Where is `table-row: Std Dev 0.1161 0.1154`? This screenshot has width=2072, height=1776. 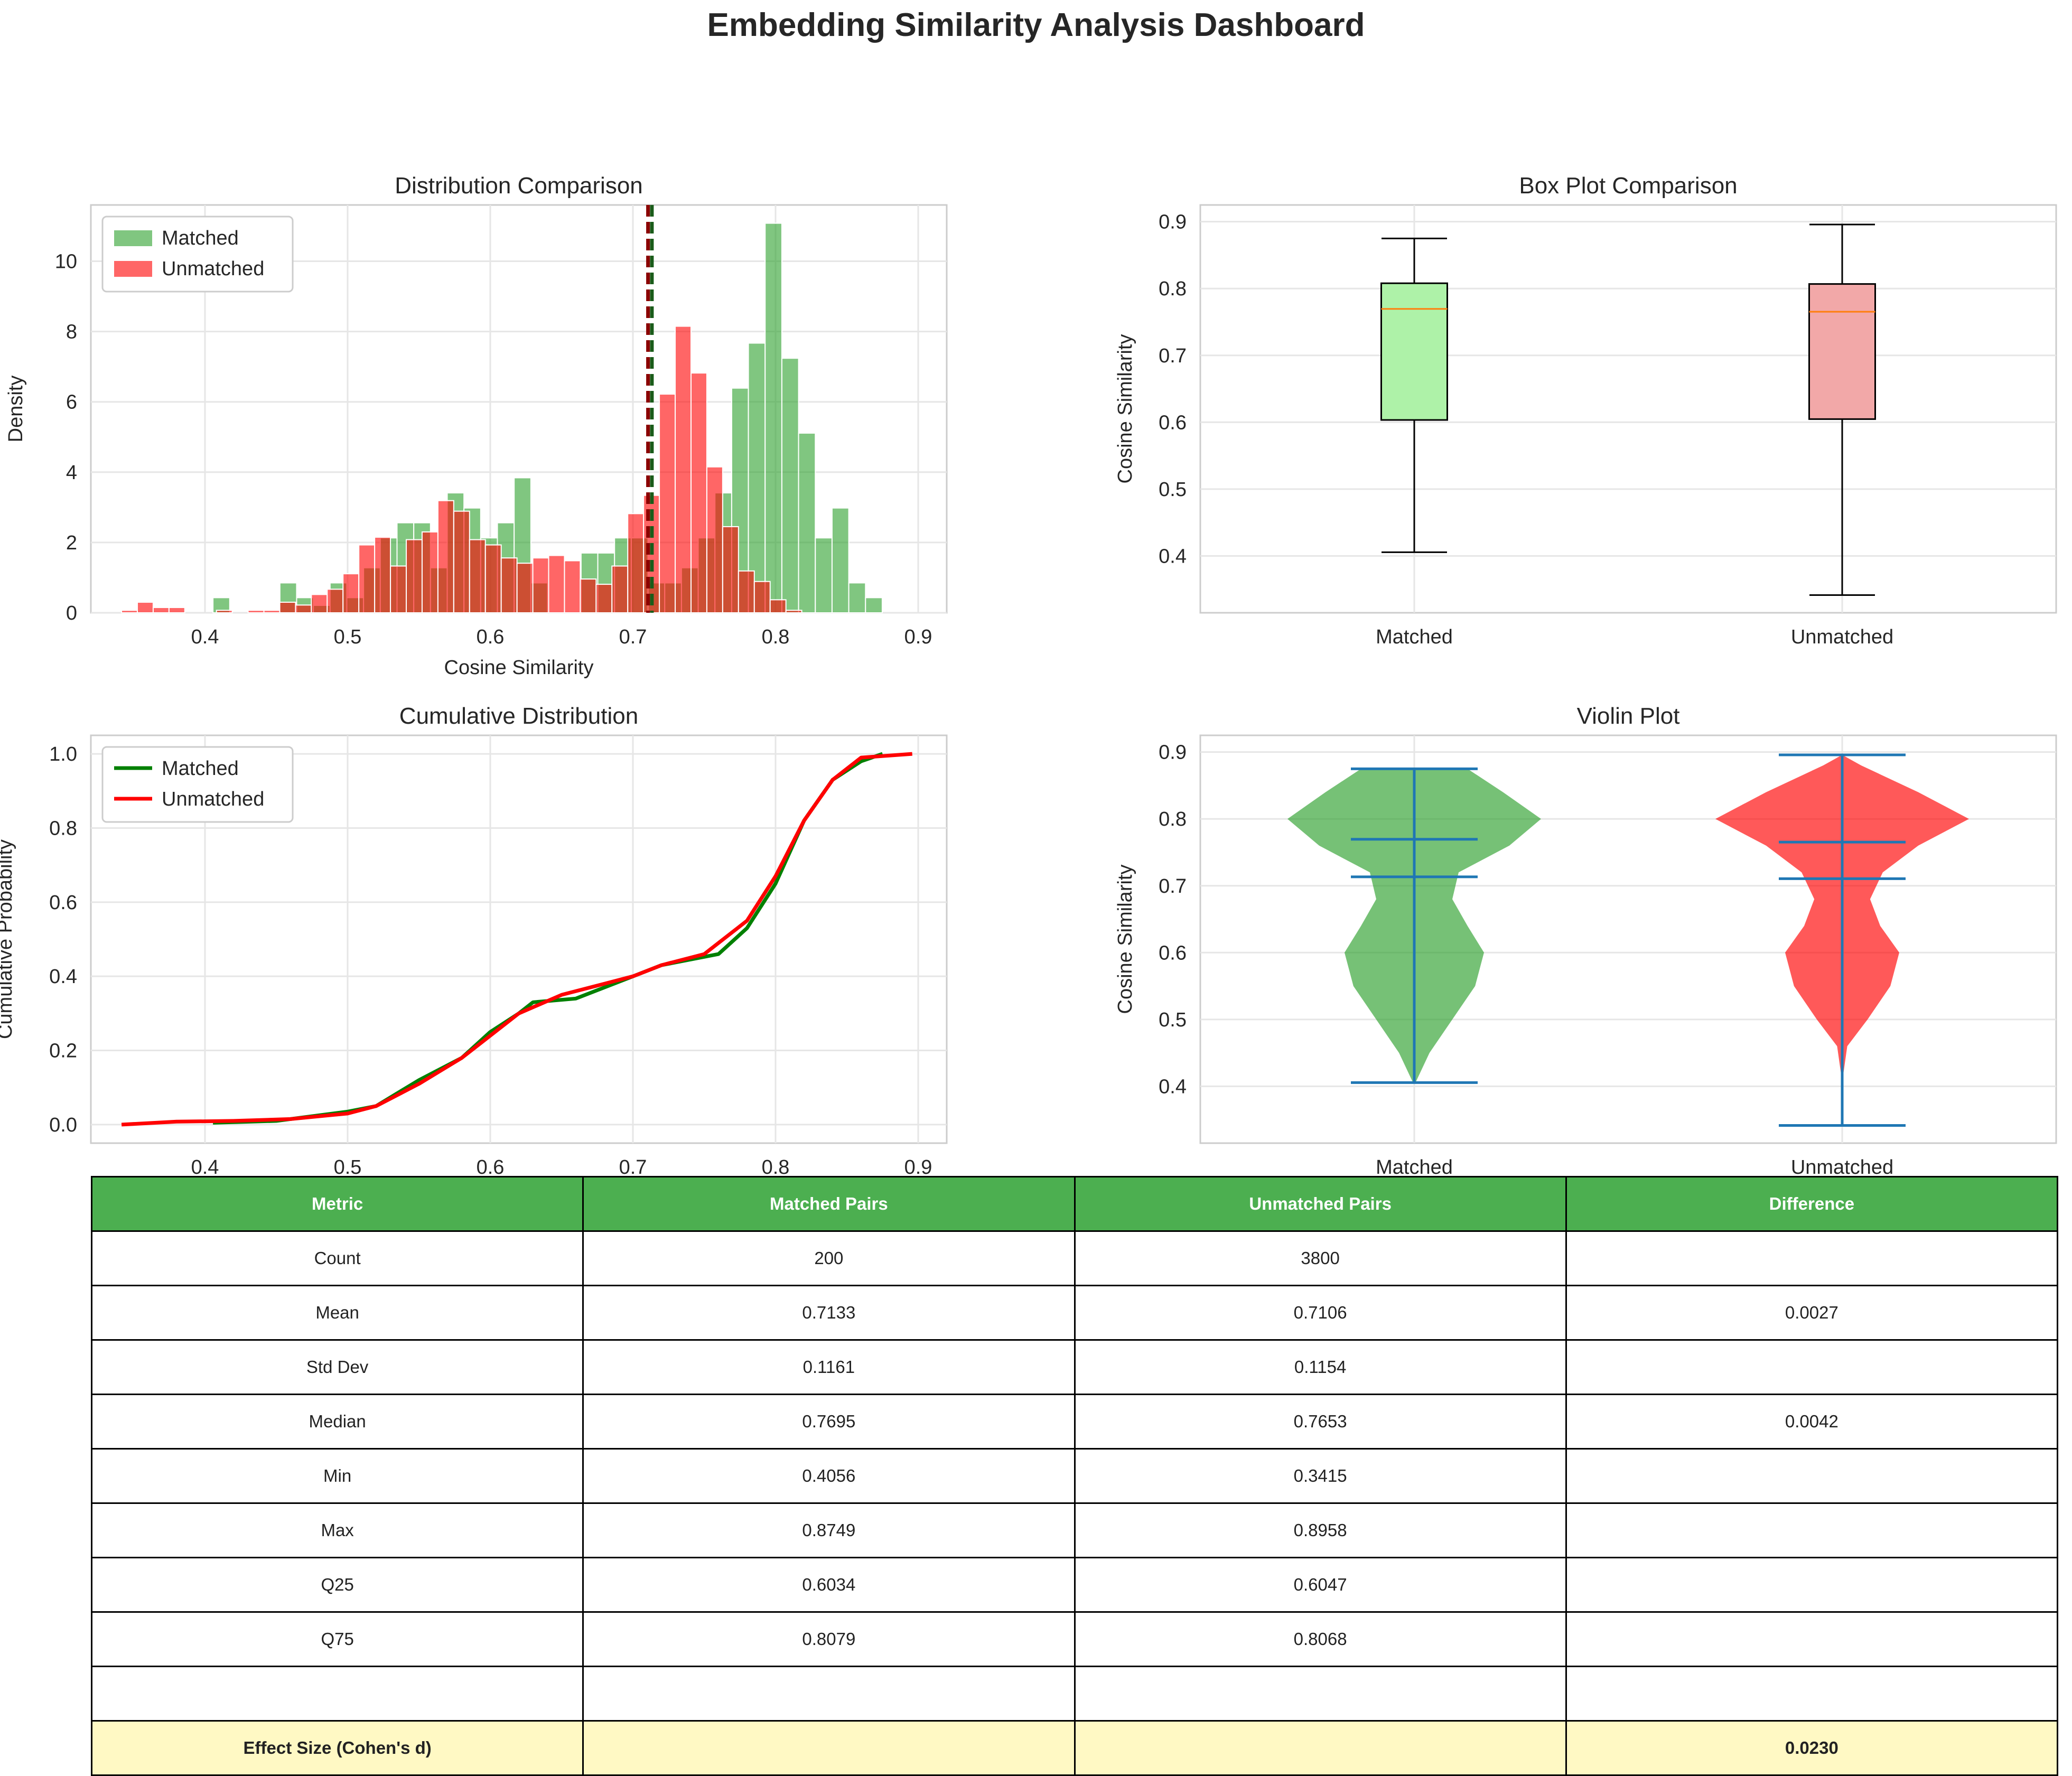
table-row: Std Dev 0.1161 0.1154 is located at coordinates (1074, 1367).